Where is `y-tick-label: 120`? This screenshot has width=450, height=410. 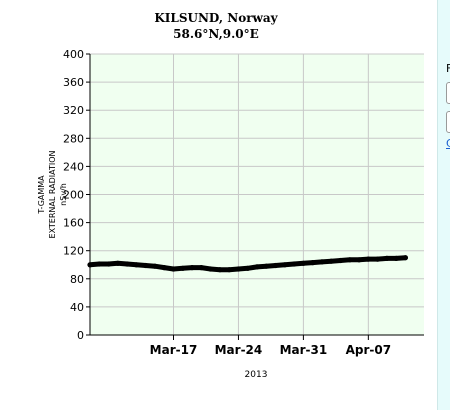
y-tick-label: 120 is located at coordinates (73, 251).